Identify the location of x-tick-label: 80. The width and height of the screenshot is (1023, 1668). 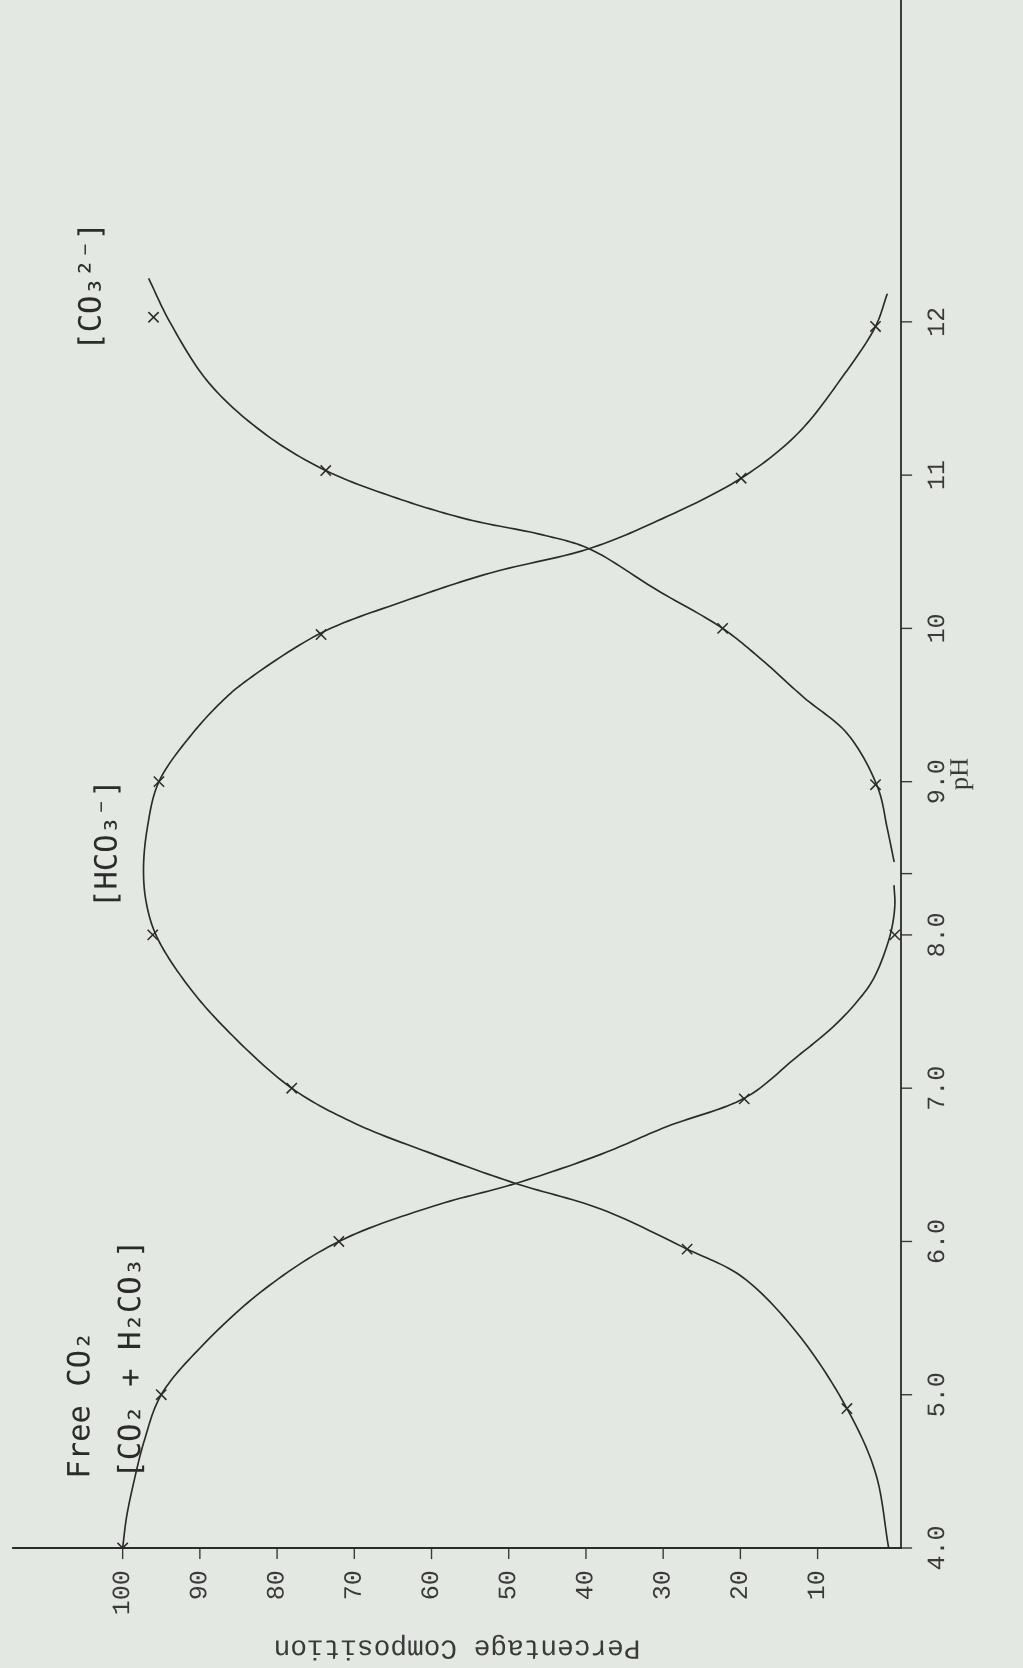
(275, 1585).